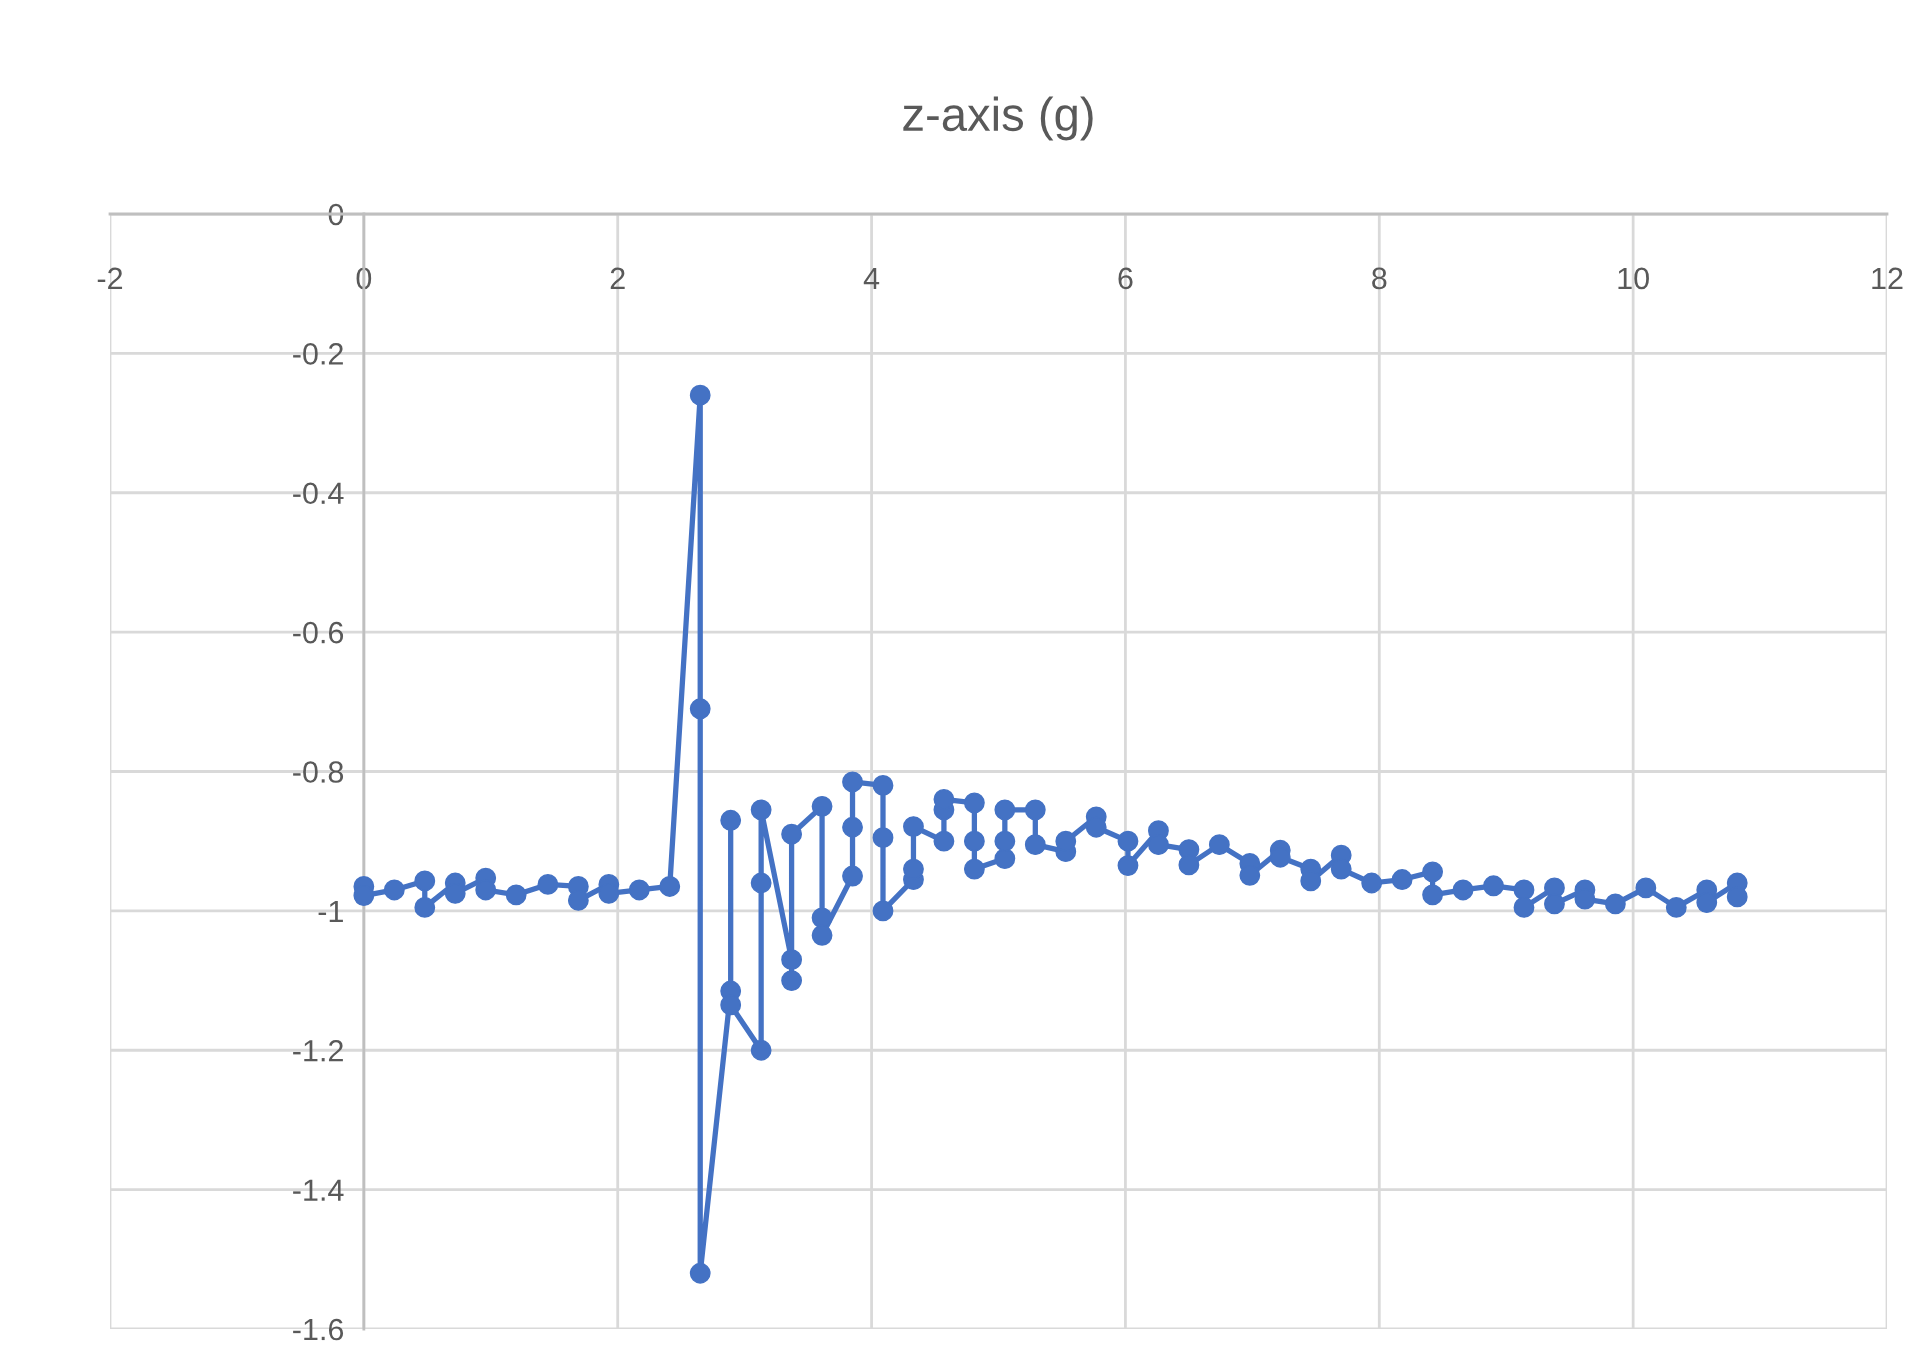  What do you see at coordinates (318, 1329) in the screenshot?
I see `y-tick-label: -1.6` at bounding box center [318, 1329].